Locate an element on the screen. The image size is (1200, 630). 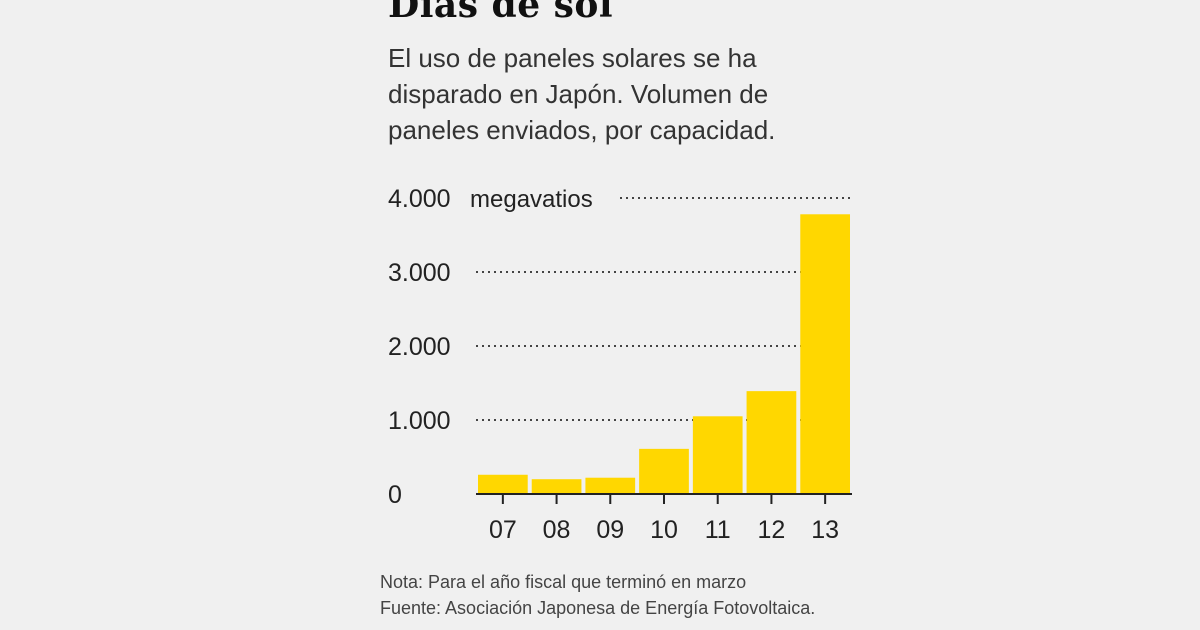
x-tick-label: 11 is located at coordinates (718, 530).